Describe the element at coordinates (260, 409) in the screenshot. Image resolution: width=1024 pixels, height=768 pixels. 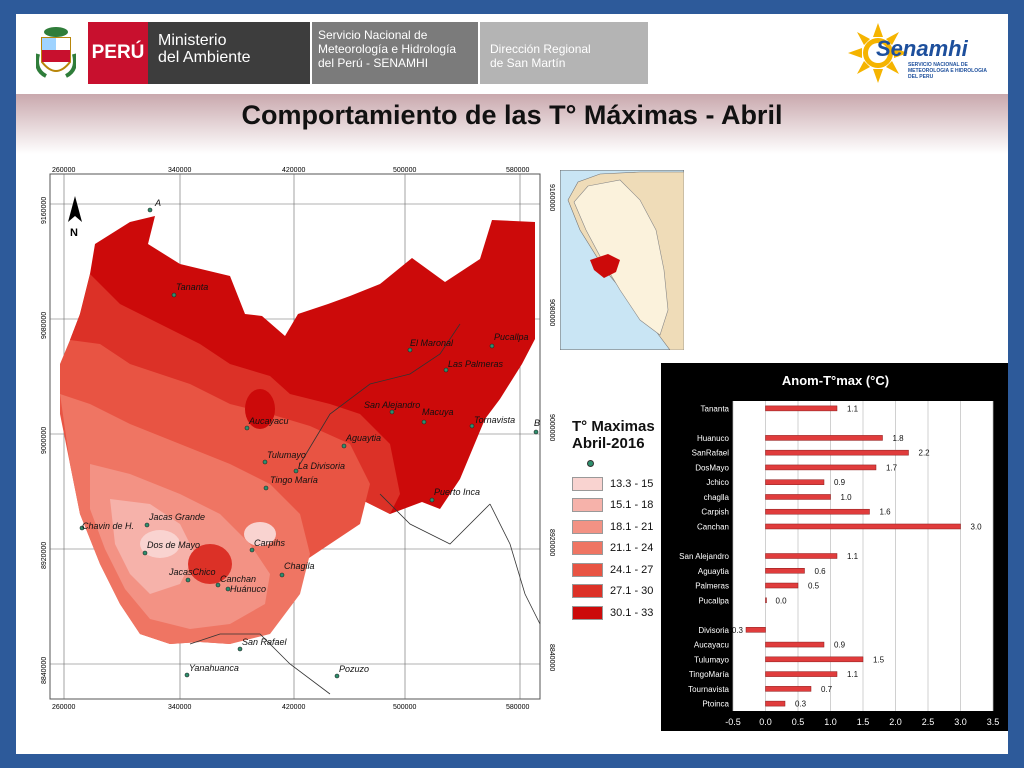
I see `hot-spot-tingo-maria` at that location.